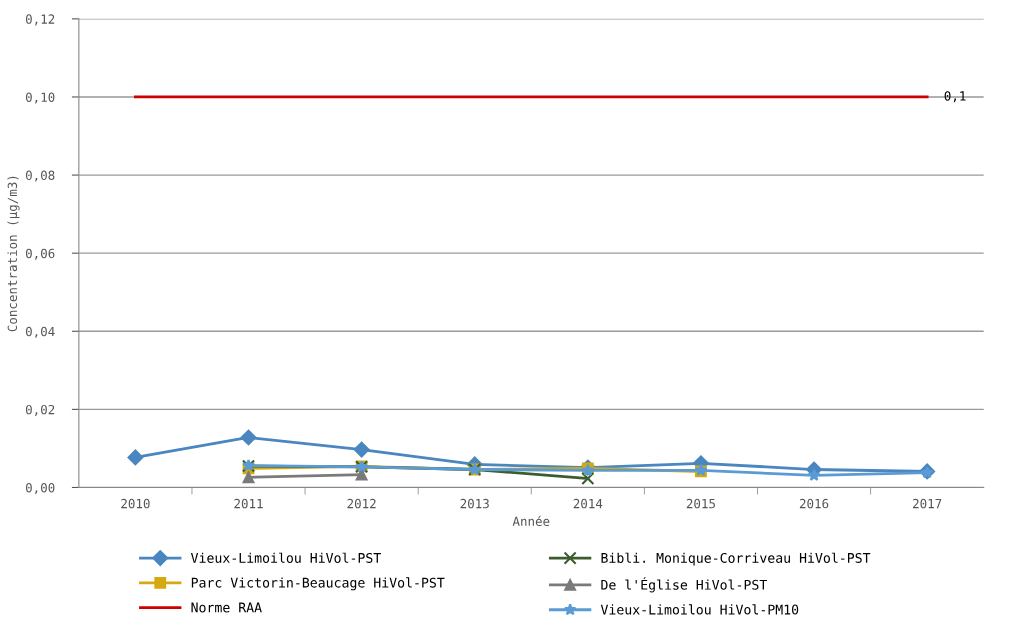  I want to click on y-tick-label: 0,04, so click(40, 332).